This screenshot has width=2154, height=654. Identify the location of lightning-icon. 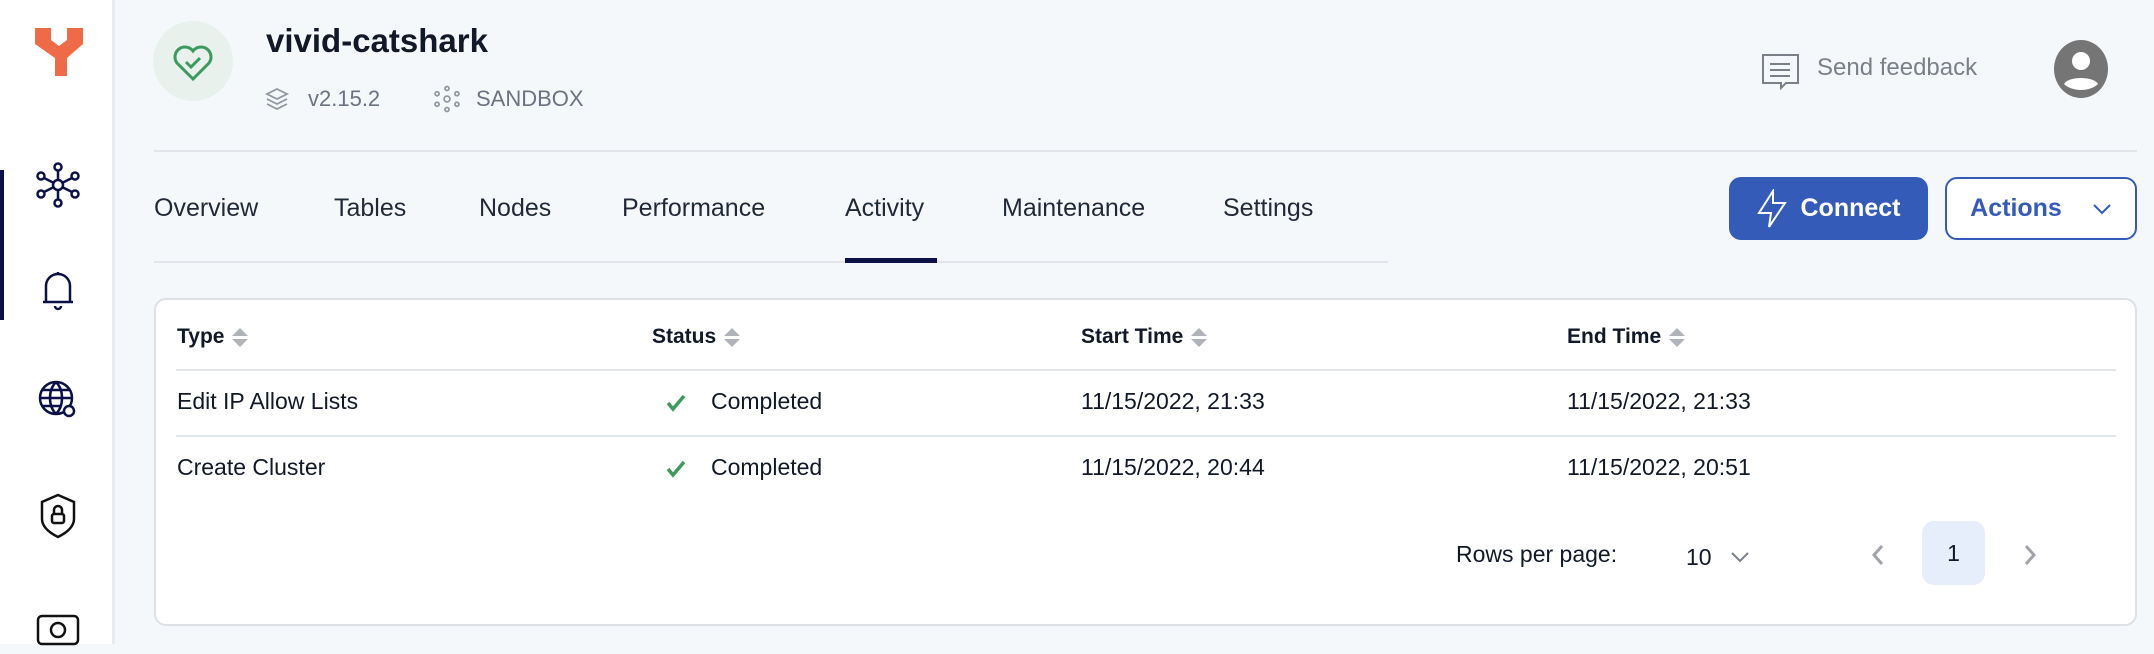
(1771, 208).